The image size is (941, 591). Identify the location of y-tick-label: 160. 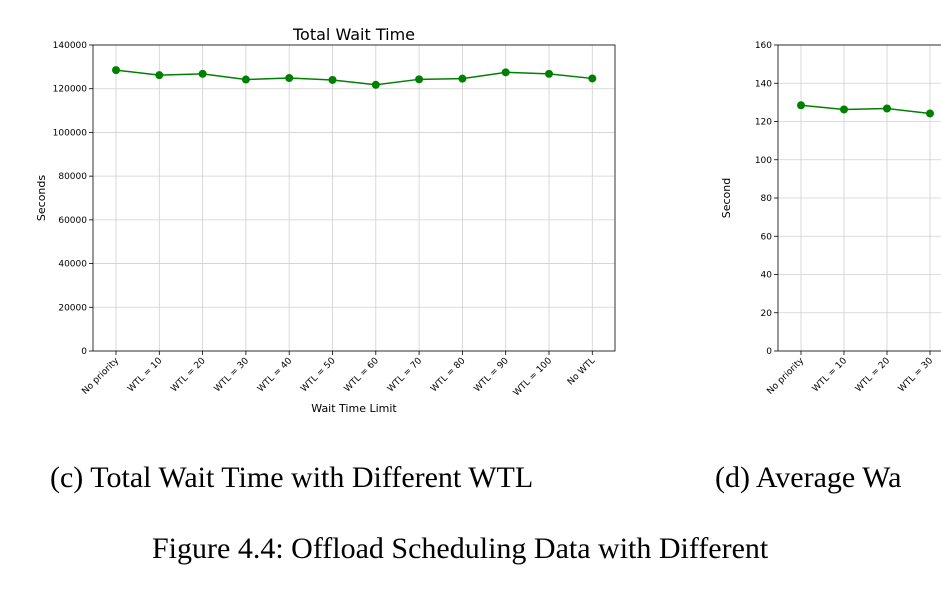
(763, 46).